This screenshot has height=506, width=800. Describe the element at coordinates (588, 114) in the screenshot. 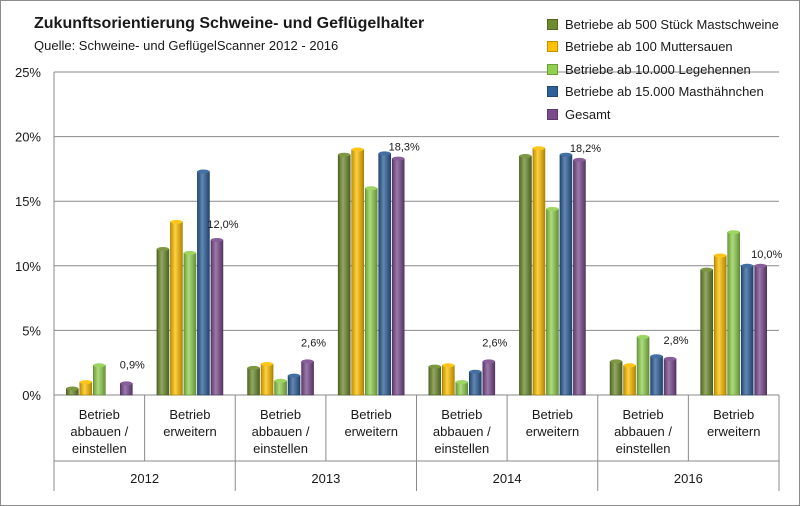

I see `legend-label: Gesamt` at that location.